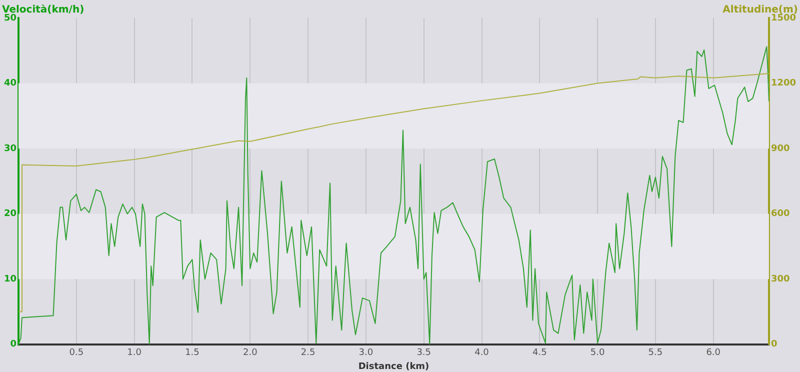  Describe the element at coordinates (780, 149) in the screenshot. I see `y2-tick-label: 900` at that location.